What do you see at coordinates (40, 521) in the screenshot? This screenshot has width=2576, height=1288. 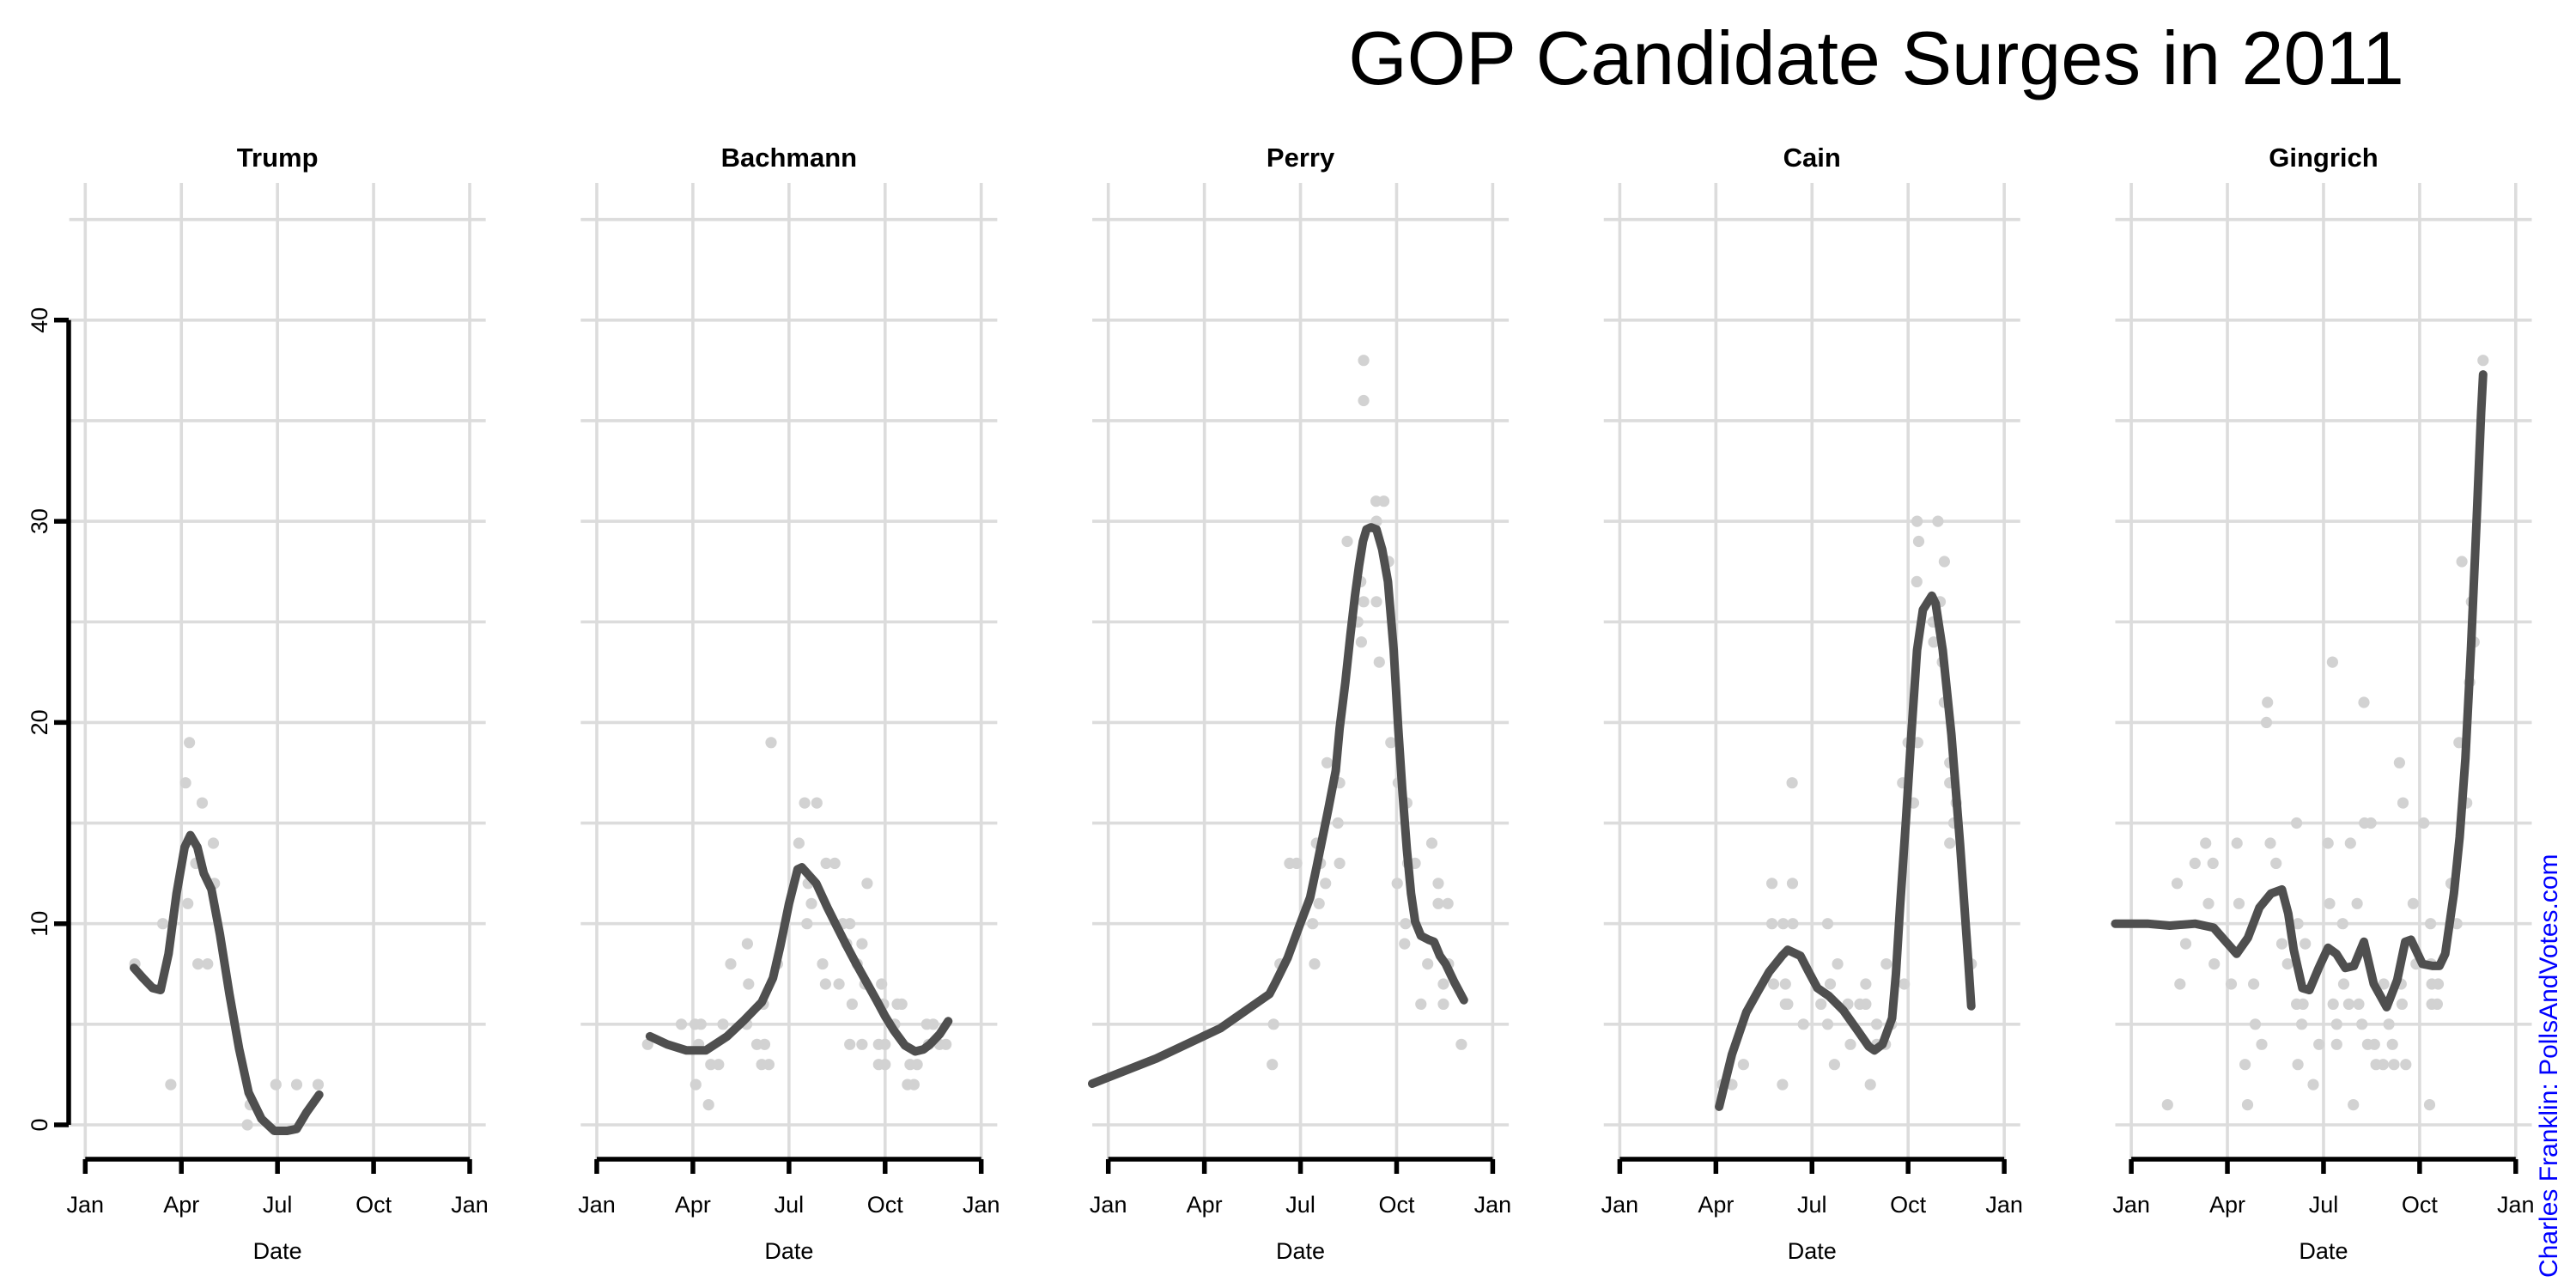 I see `y-tick-label: 30` at bounding box center [40, 521].